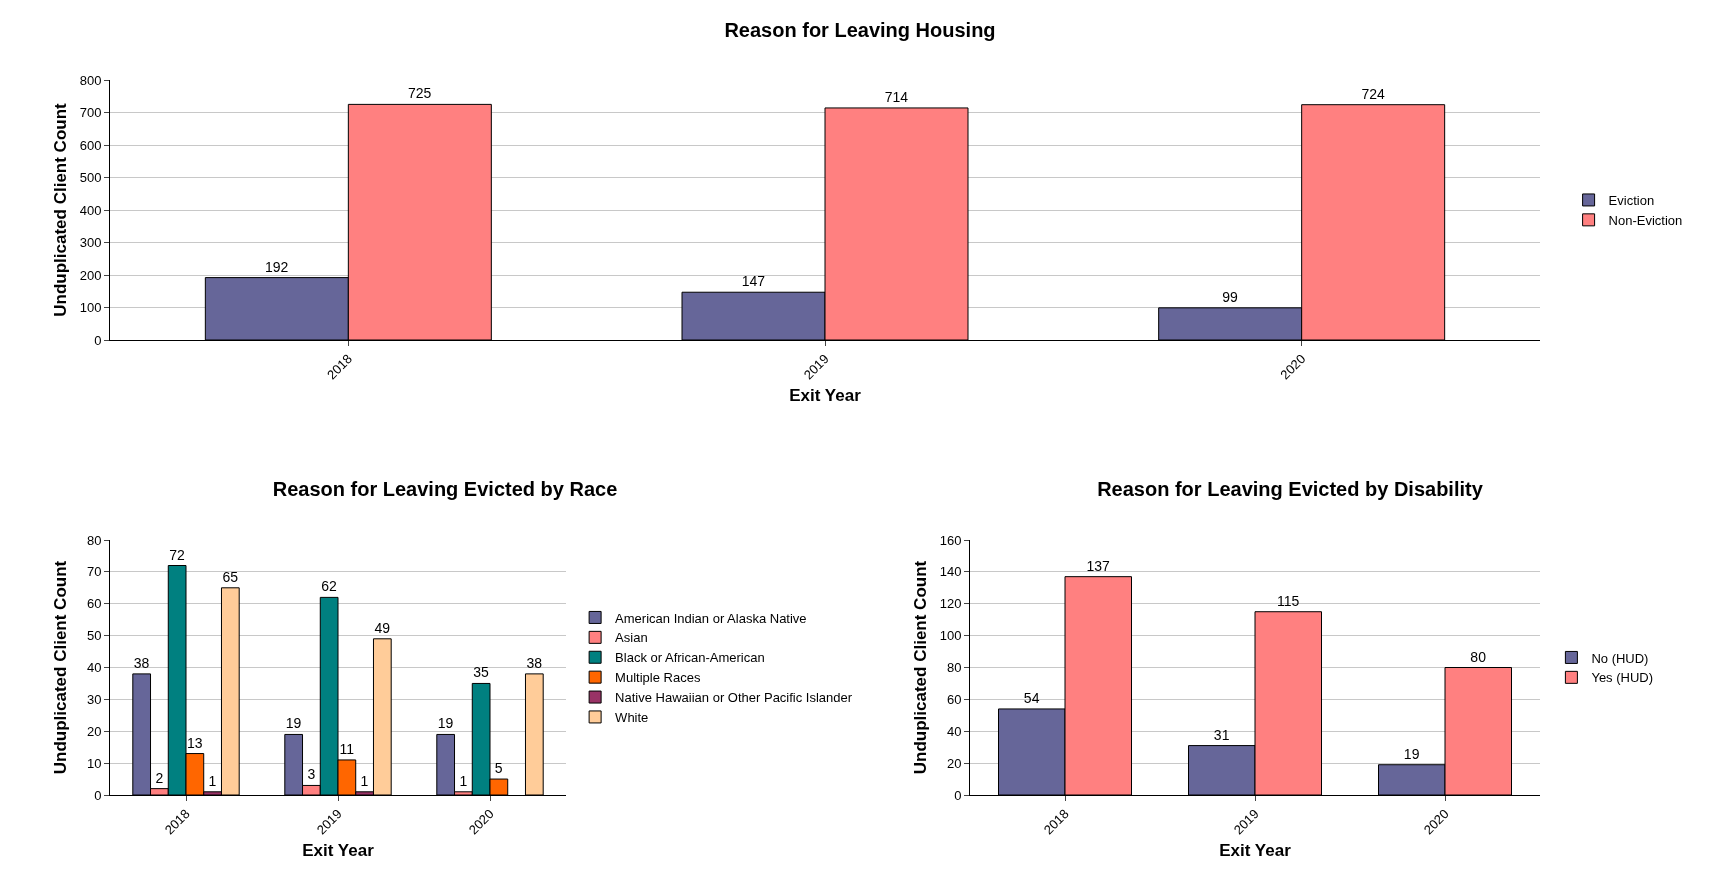  What do you see at coordinates (658, 678) in the screenshot?
I see `legend-label: Multiple Races` at bounding box center [658, 678].